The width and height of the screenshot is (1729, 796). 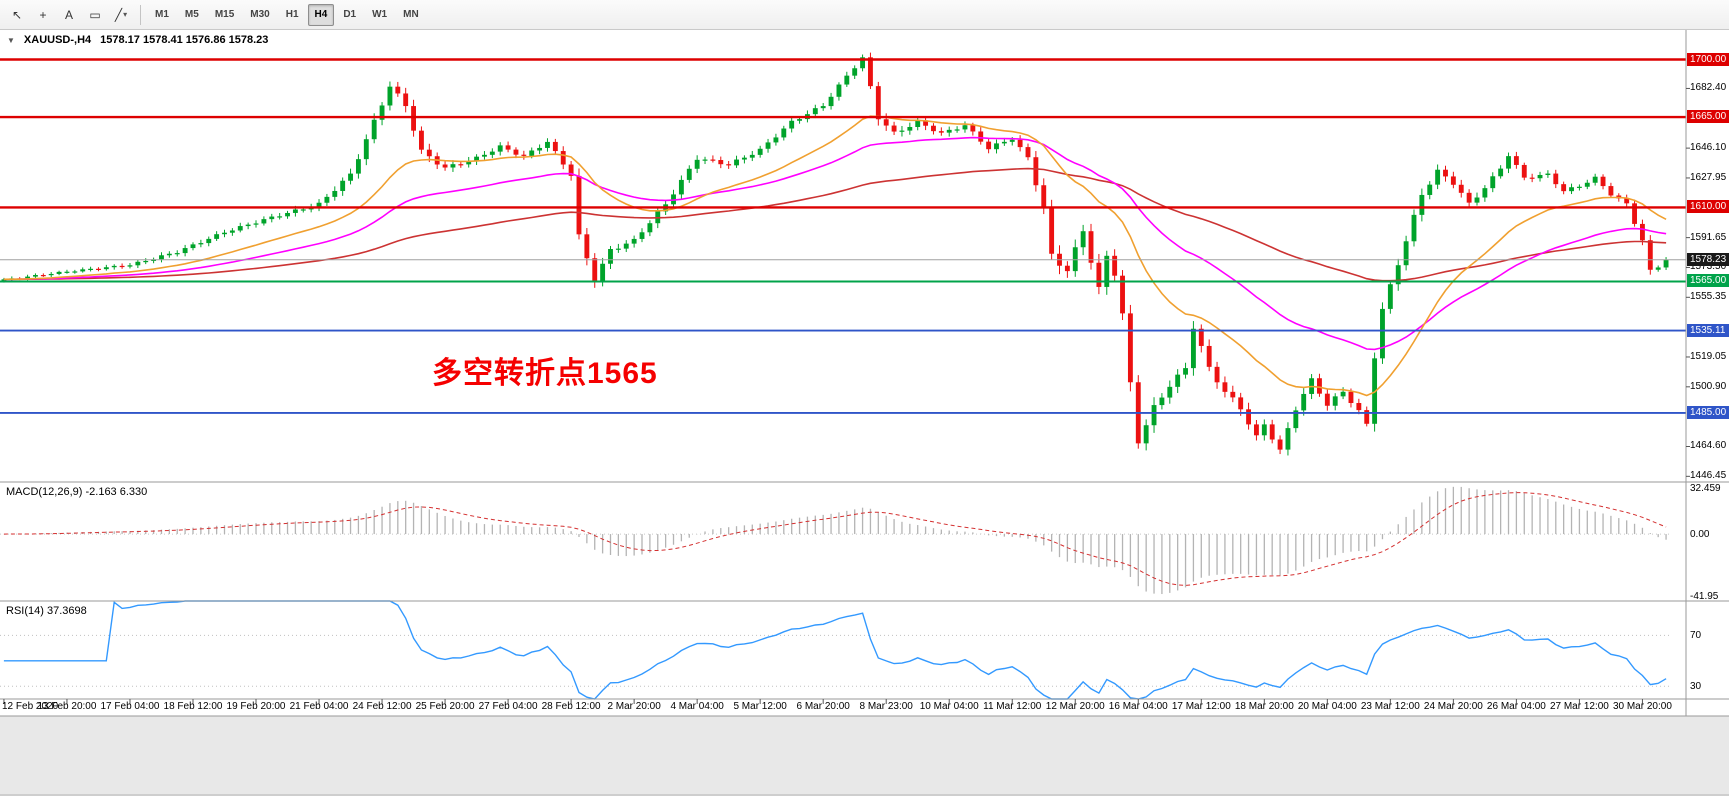 What do you see at coordinates (571, 706) in the screenshot?
I see `time-label: 28 Feb 12:00` at bounding box center [571, 706].